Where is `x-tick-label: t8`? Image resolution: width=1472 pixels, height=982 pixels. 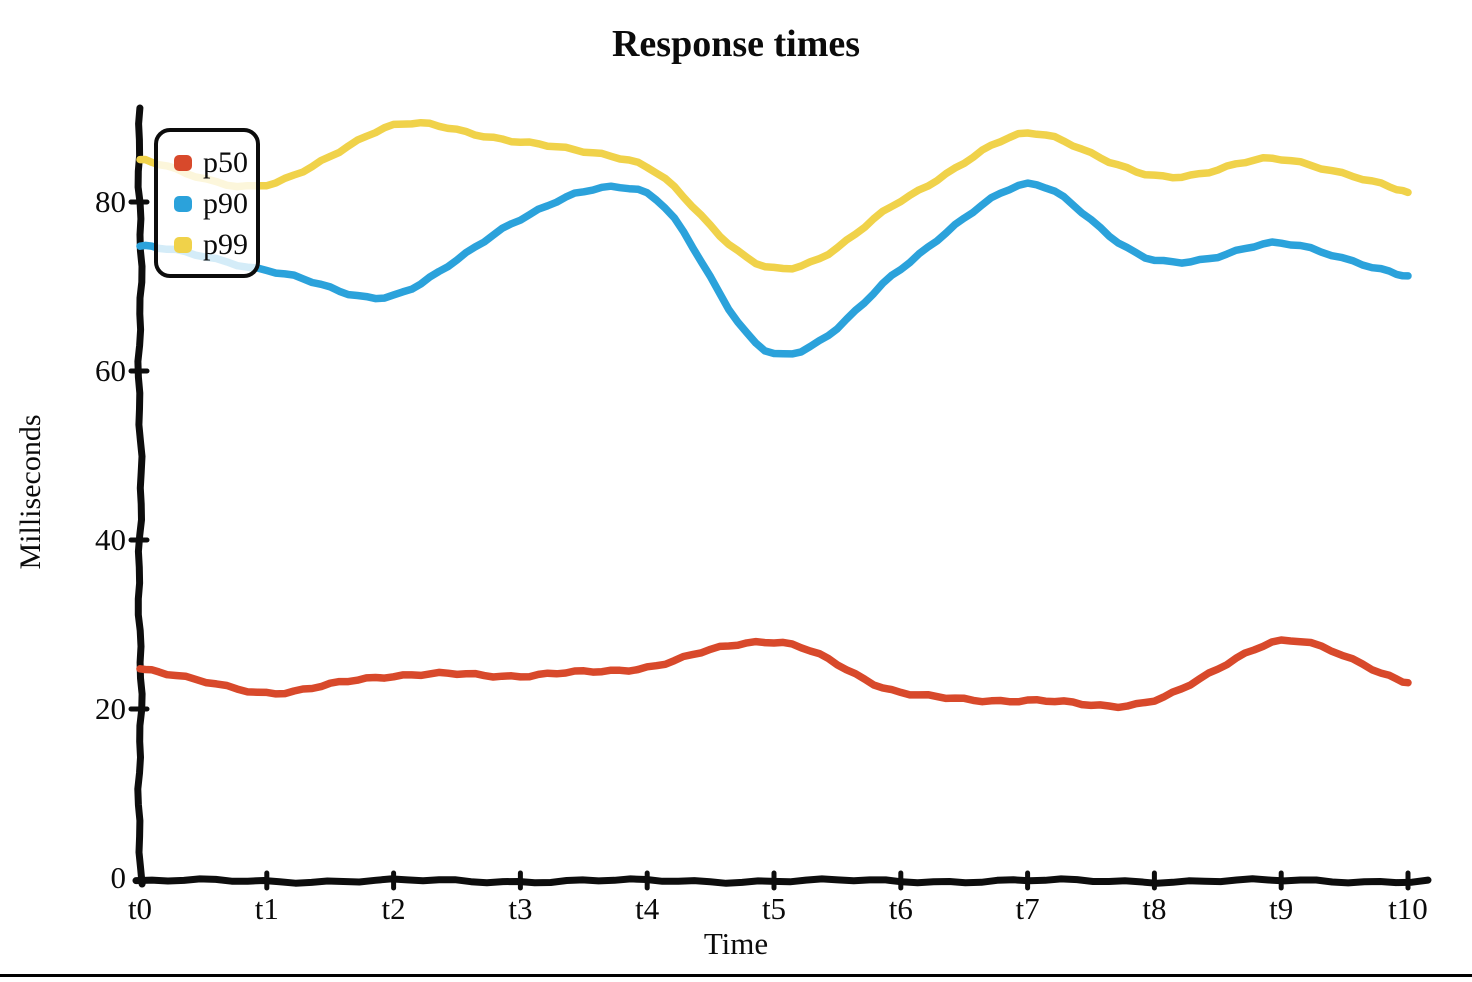 x-tick-label: t8 is located at coordinates (1154, 908).